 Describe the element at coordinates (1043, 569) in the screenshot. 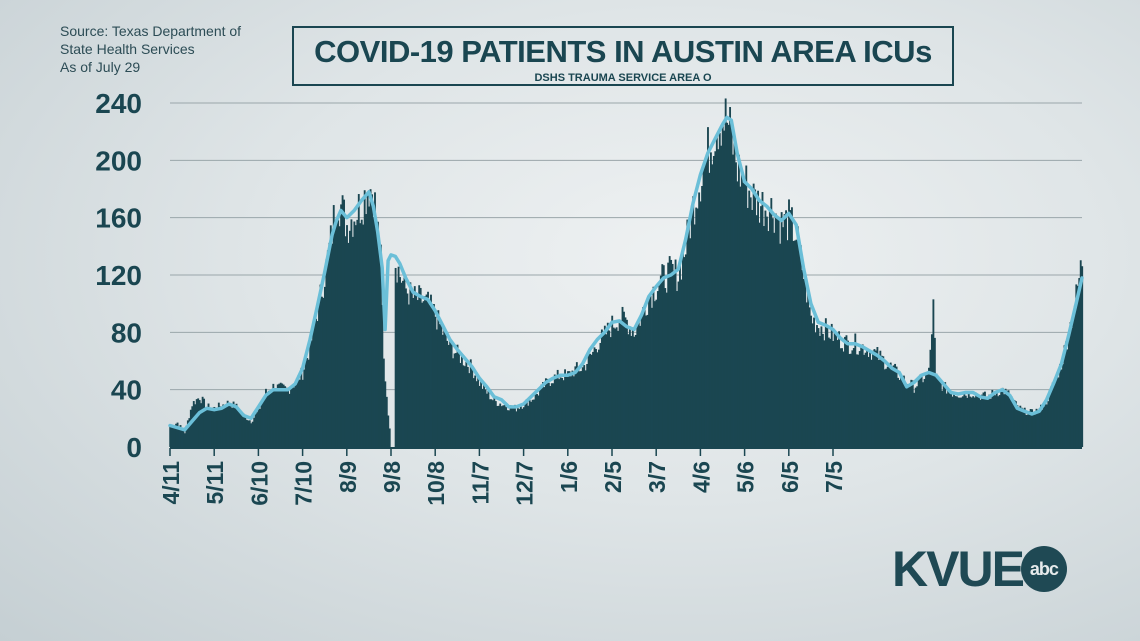

I see `abc-logo-badge: abc` at that location.